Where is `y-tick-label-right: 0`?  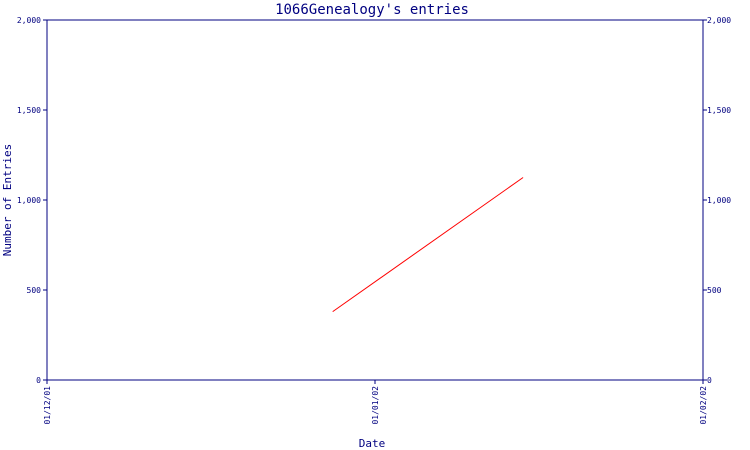 y-tick-label-right: 0 is located at coordinates (709, 380).